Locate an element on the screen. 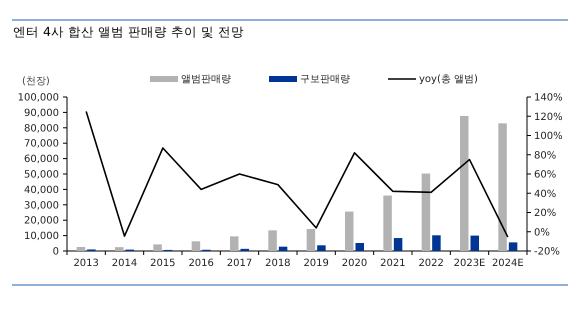 This screenshot has width=580, height=318. y-tick-label: 20,000 is located at coordinates (41, 221).